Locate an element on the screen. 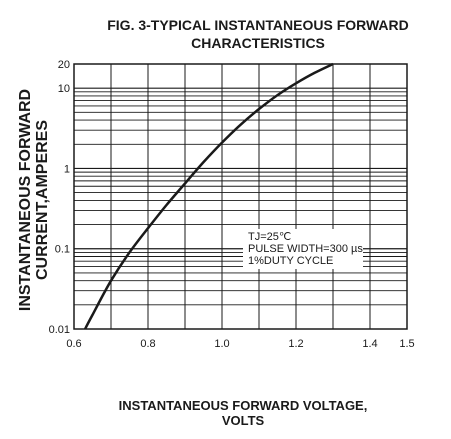 This screenshot has width=451, height=439. y-tick-label: 10 is located at coordinates (64, 89).